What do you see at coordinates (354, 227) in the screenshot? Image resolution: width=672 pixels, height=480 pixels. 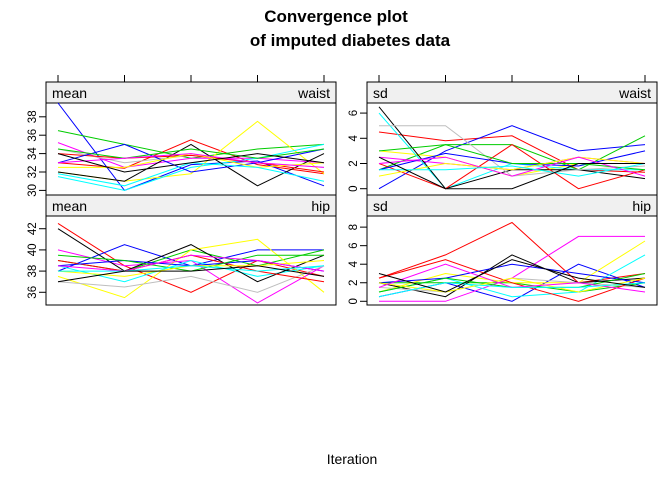 I see `y-axis-tick-label: 8` at bounding box center [354, 227].